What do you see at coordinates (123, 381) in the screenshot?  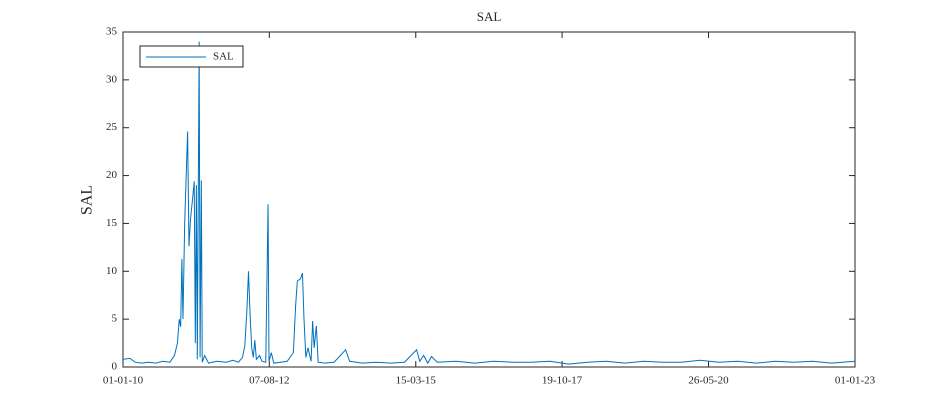 I see `x-tick-label: 01-01-10` at bounding box center [123, 381].